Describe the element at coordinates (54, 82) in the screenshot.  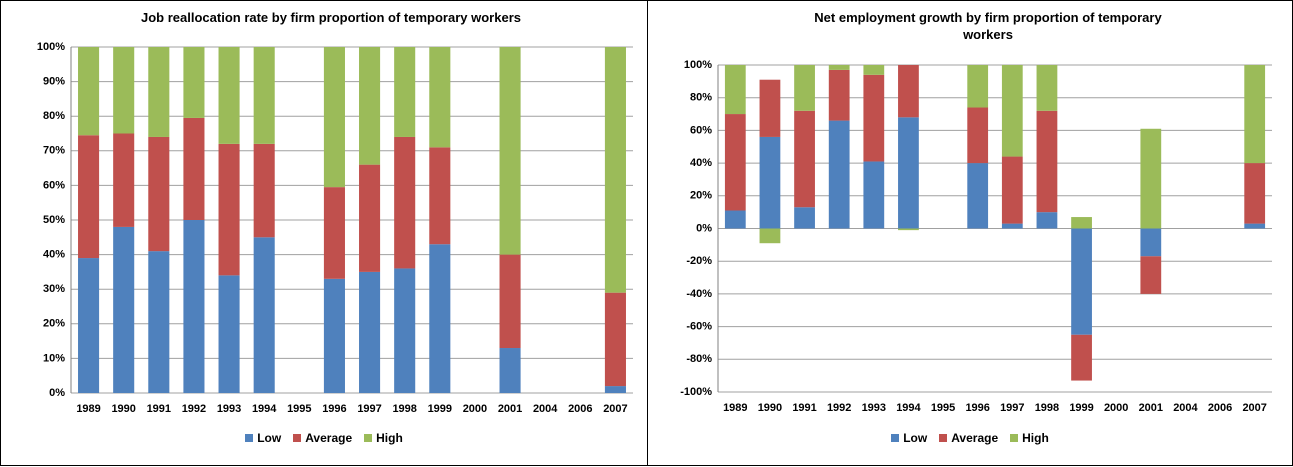
I see `y-tick-label: 90%` at that location.